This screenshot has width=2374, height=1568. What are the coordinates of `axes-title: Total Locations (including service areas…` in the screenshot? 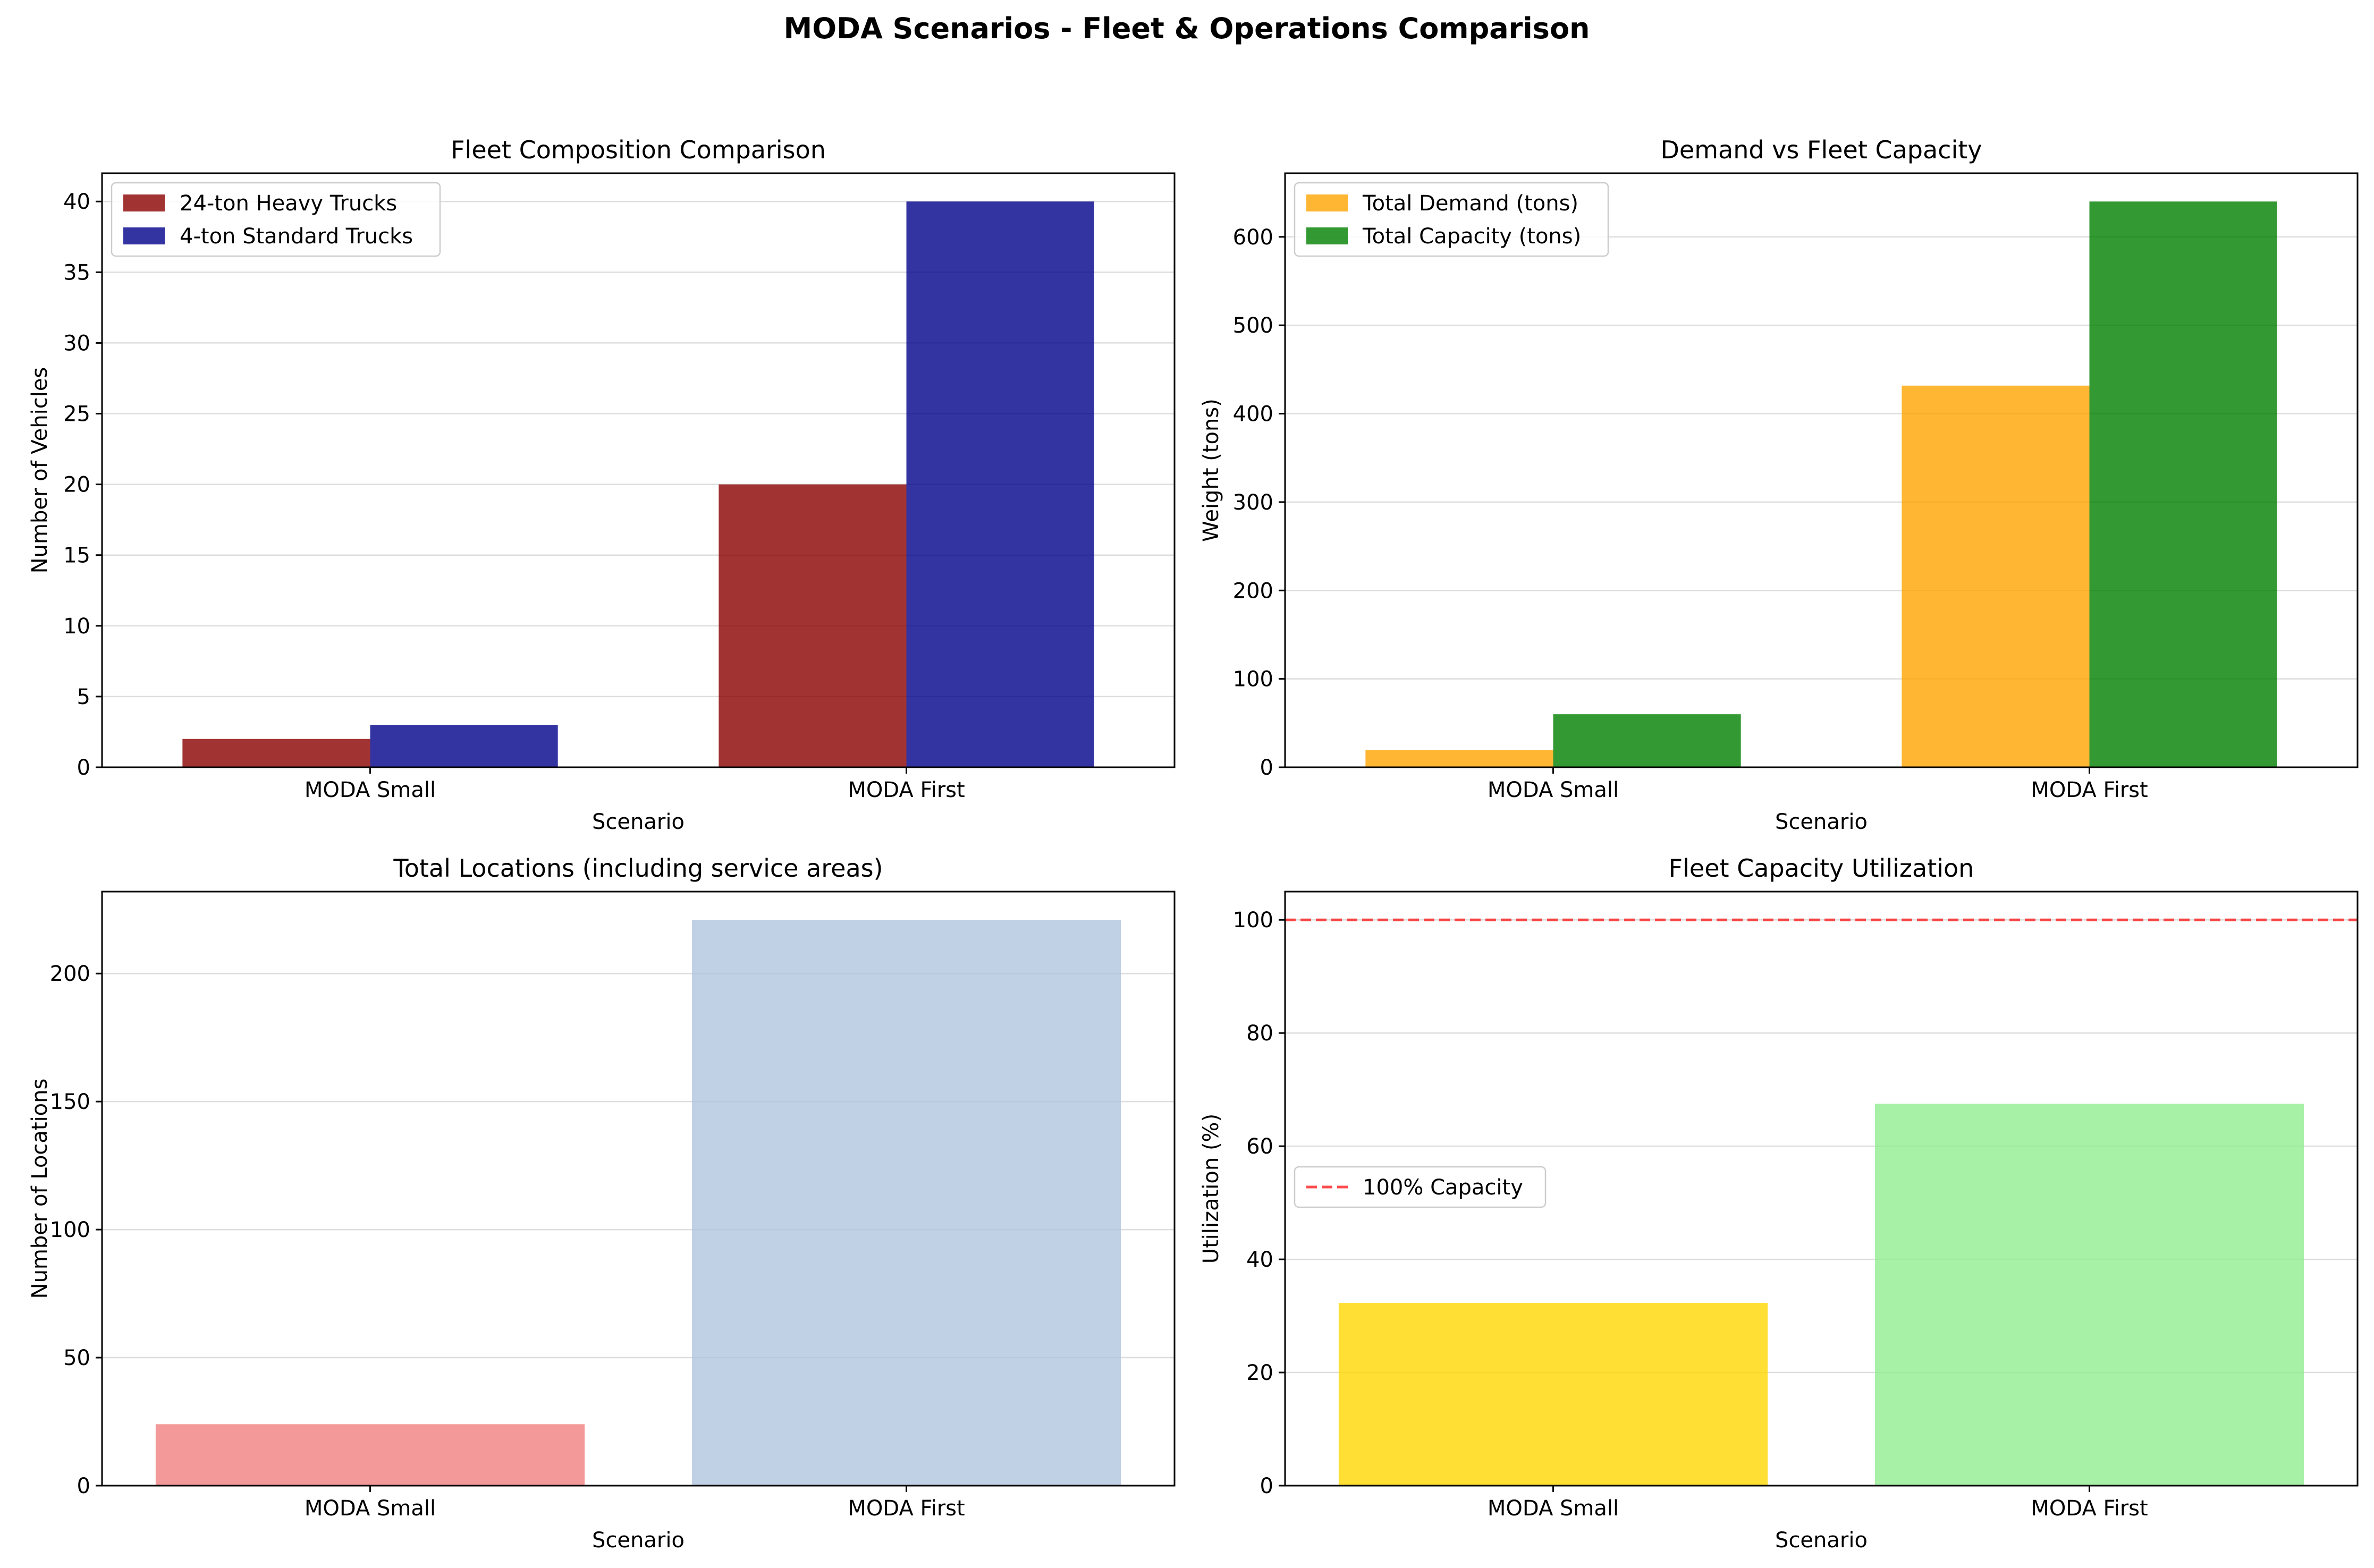 It's located at (638, 868).